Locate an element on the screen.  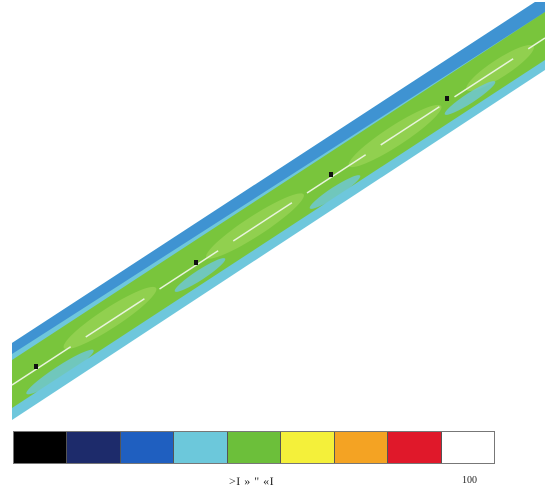
legend-scale-marks: >I » " «I is located at coordinates (252, 481).